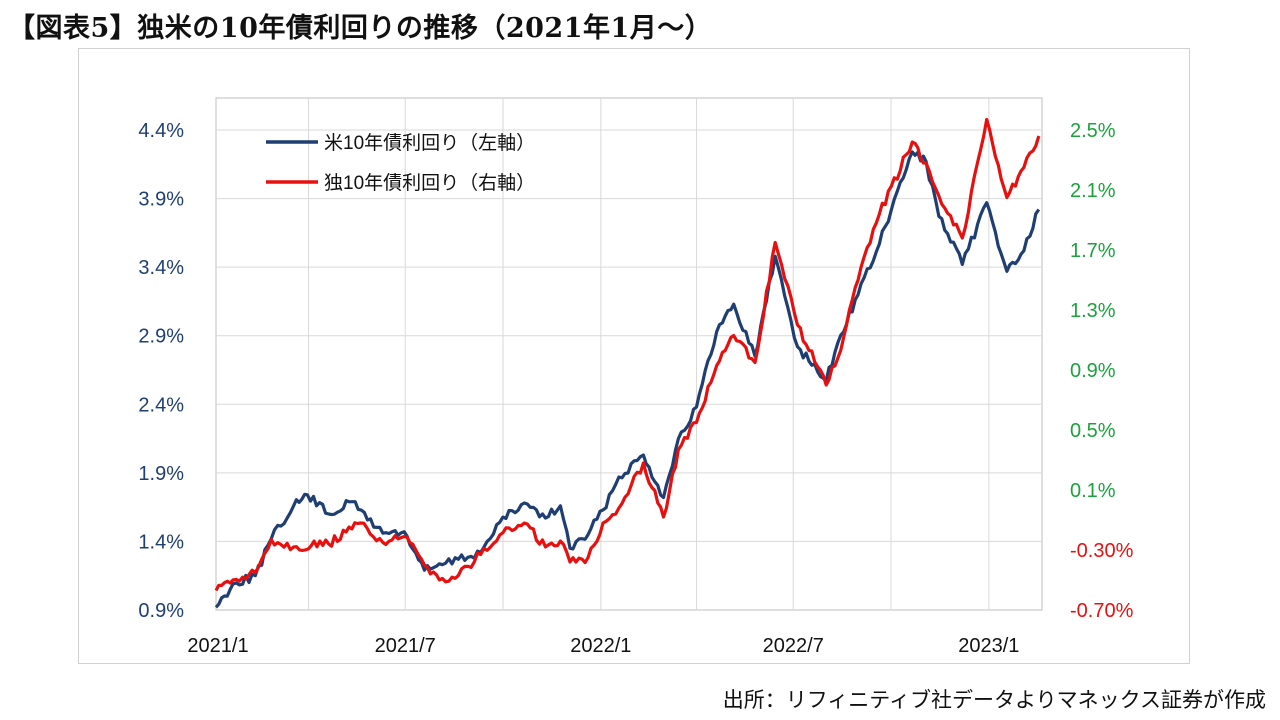 This screenshot has width=1280, height=720. Describe the element at coordinates (161, 268) in the screenshot. I see `left-tick-label: 3.4%` at that location.